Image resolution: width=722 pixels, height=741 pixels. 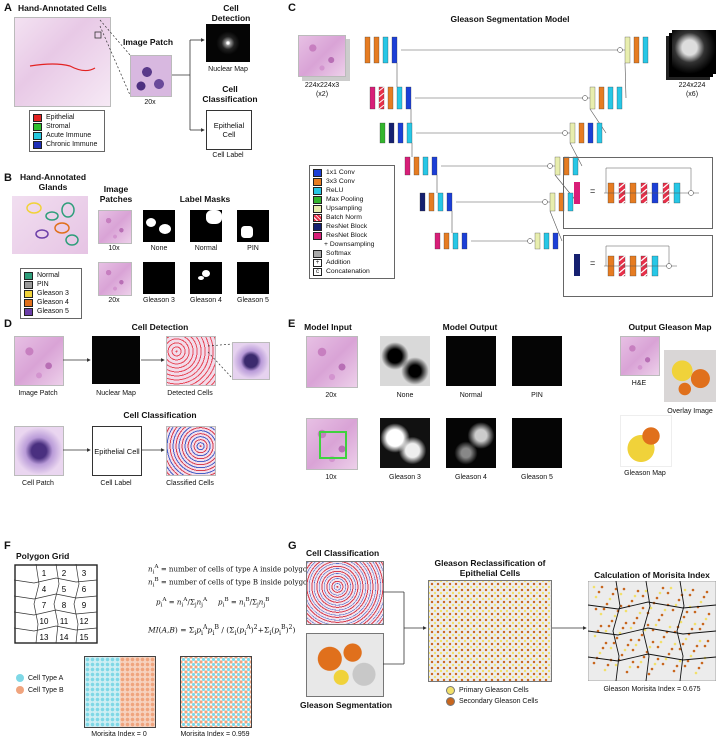 I want to click on model-input-20x-label: 20x, so click(x=331, y=395).